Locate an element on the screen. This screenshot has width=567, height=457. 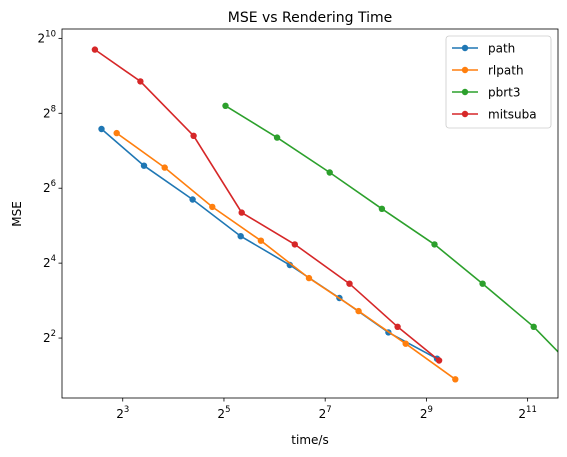
y-tick-label-0: 22 is located at coordinates (49, 337).